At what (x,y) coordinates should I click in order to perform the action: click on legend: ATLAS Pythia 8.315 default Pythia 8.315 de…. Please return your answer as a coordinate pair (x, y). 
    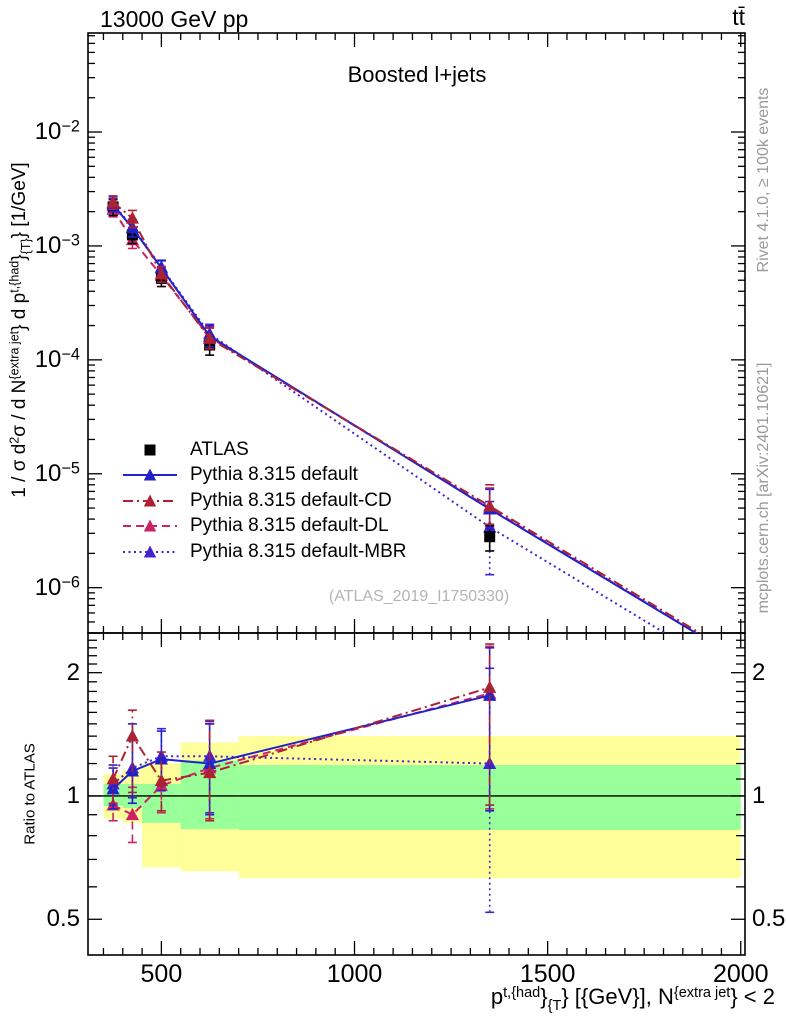
    Looking at the image, I should click on (264, 501).